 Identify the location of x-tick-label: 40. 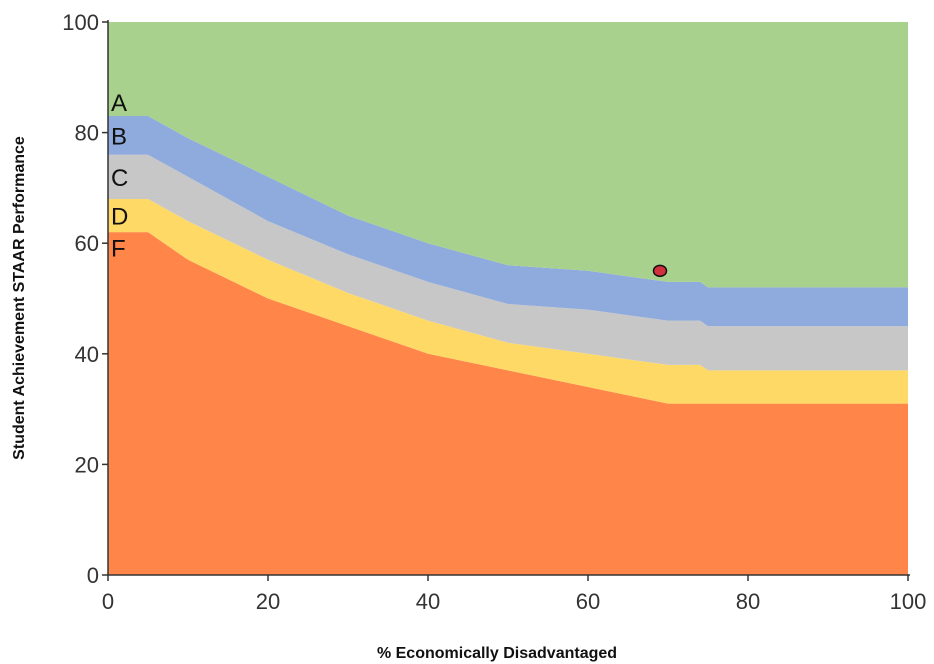
(428, 601).